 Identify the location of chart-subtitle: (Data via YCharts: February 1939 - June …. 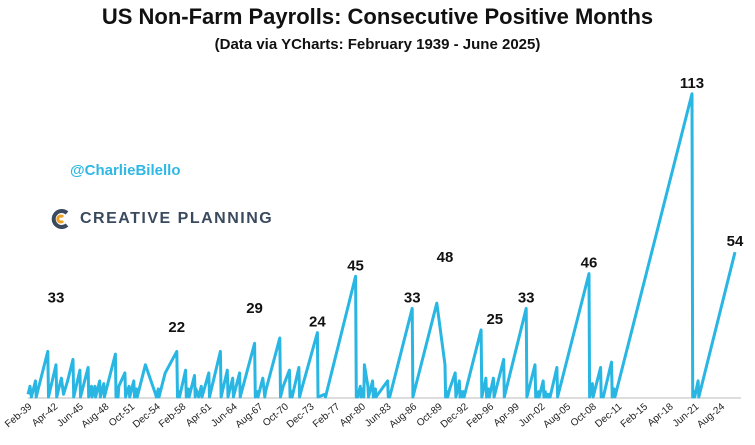
(377, 44).